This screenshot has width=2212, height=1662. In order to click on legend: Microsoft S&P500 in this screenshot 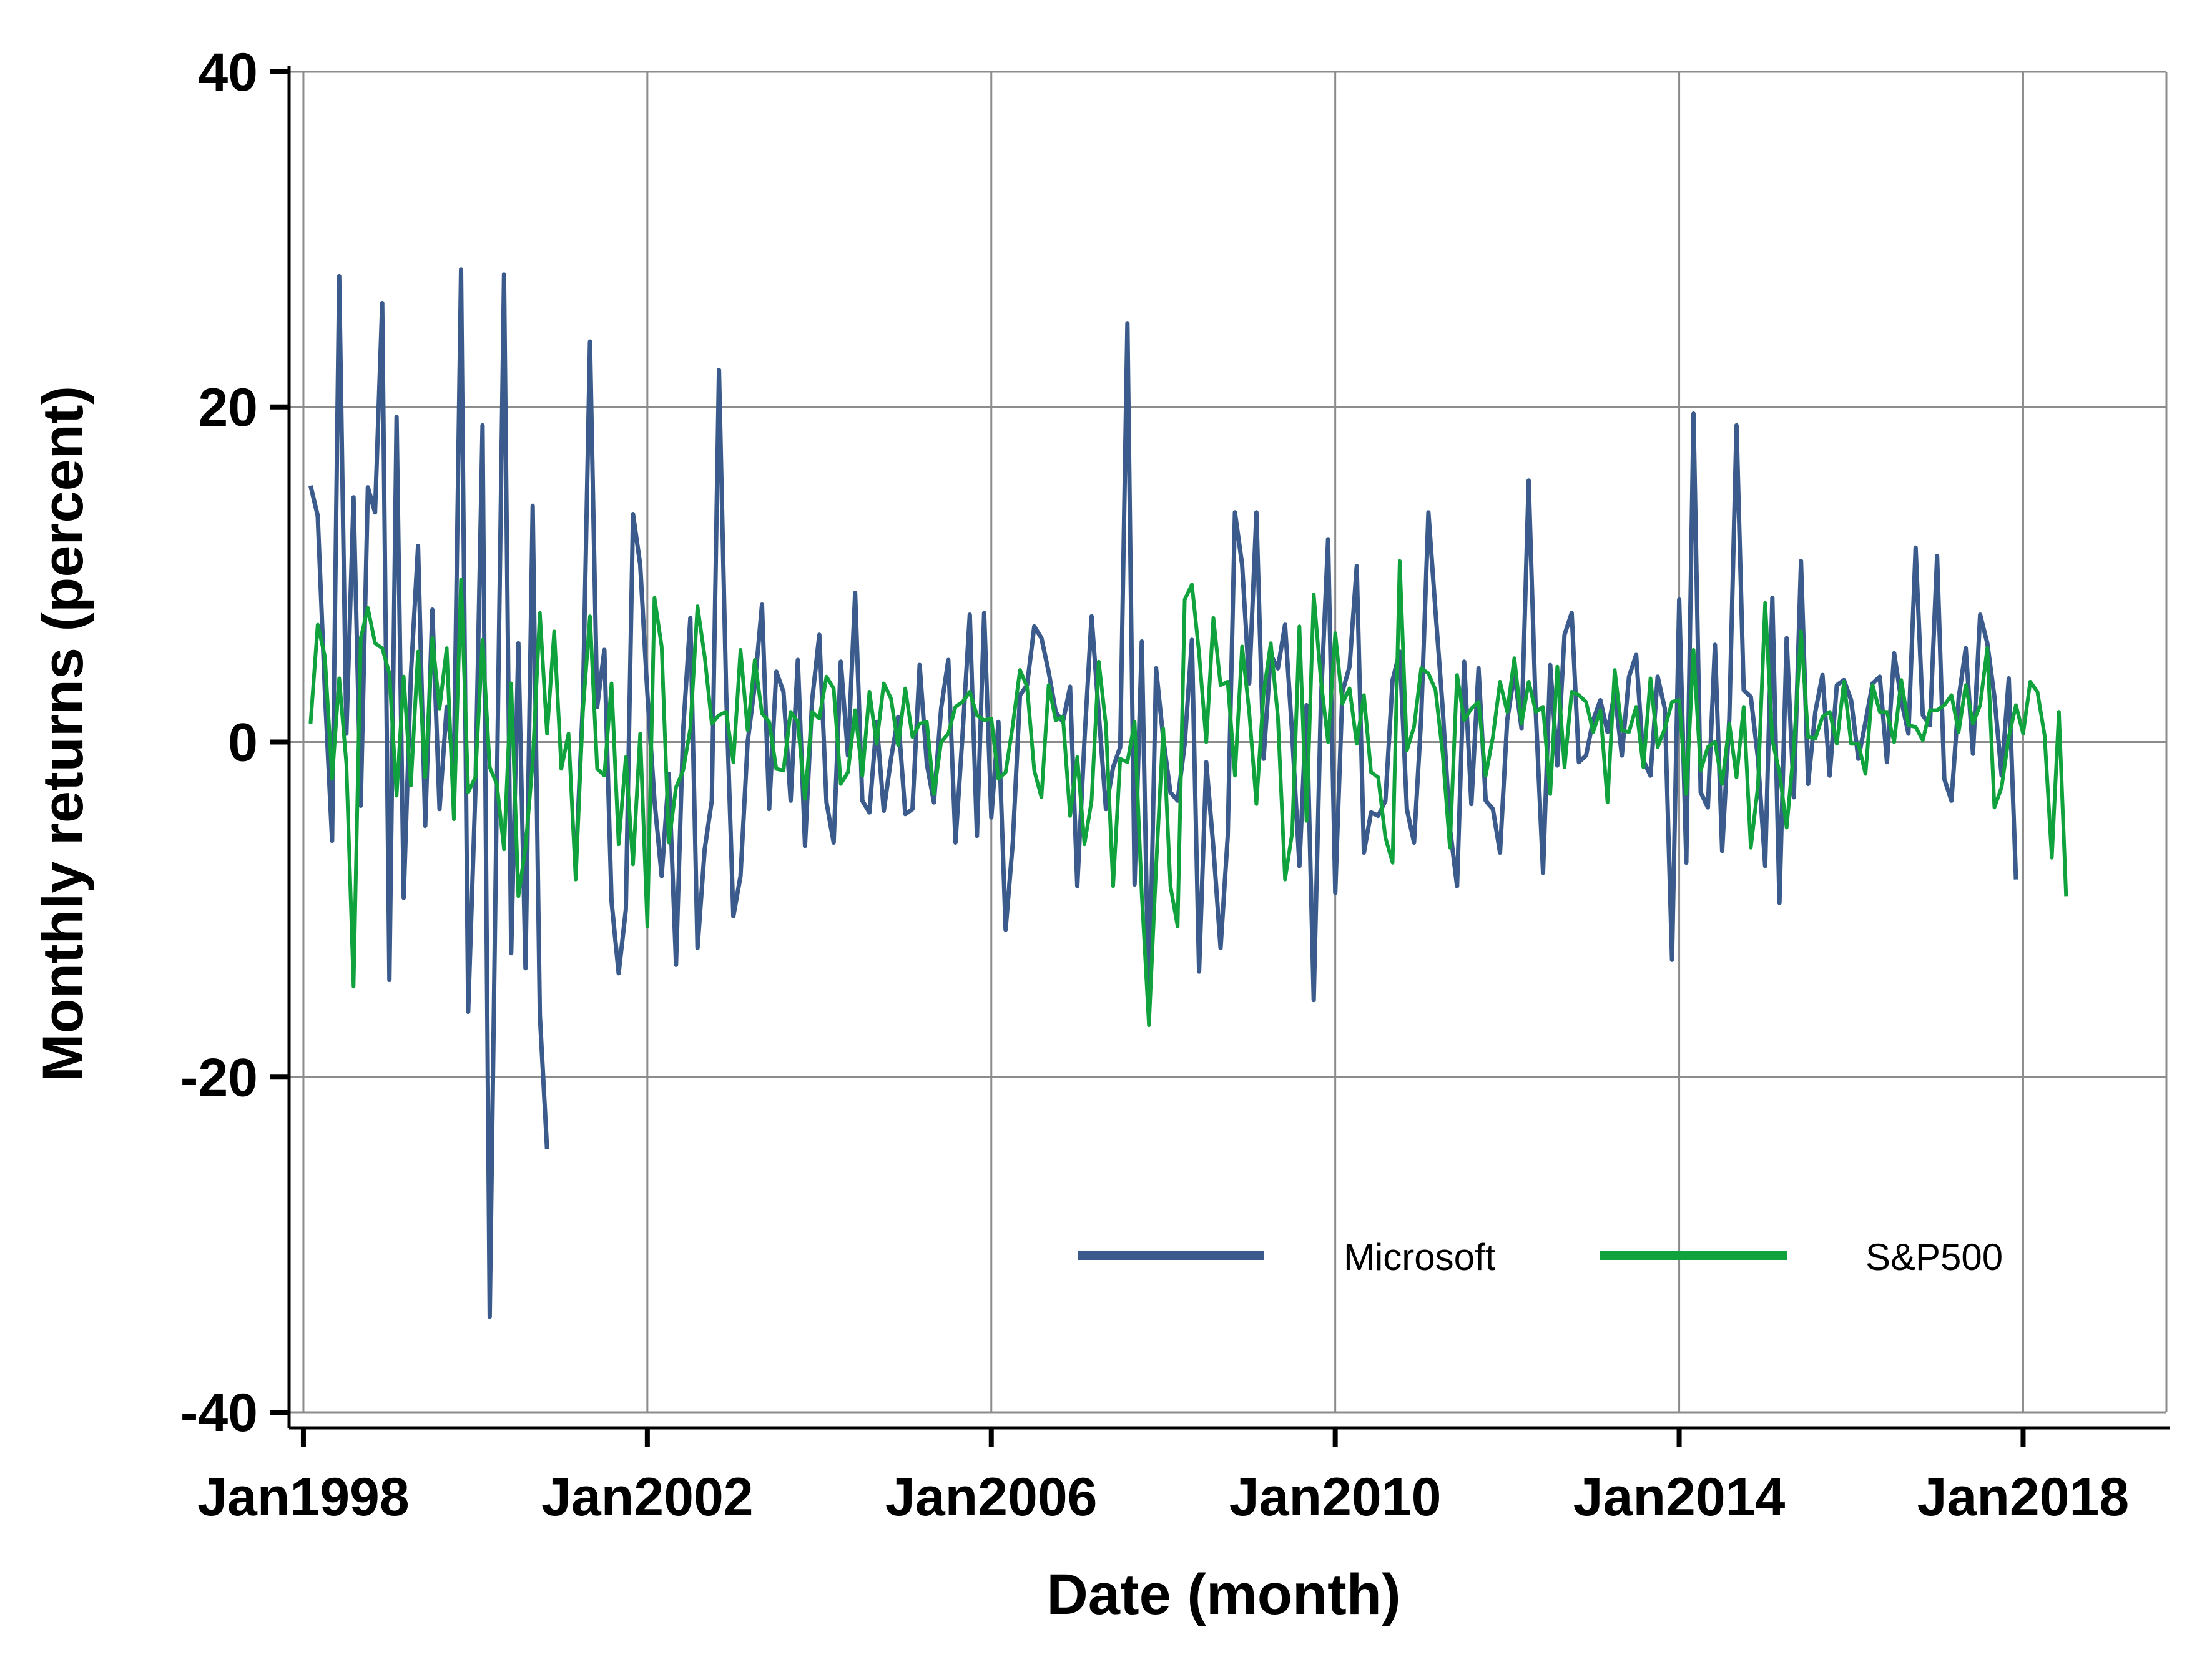, I will do `click(1540, 1257)`.